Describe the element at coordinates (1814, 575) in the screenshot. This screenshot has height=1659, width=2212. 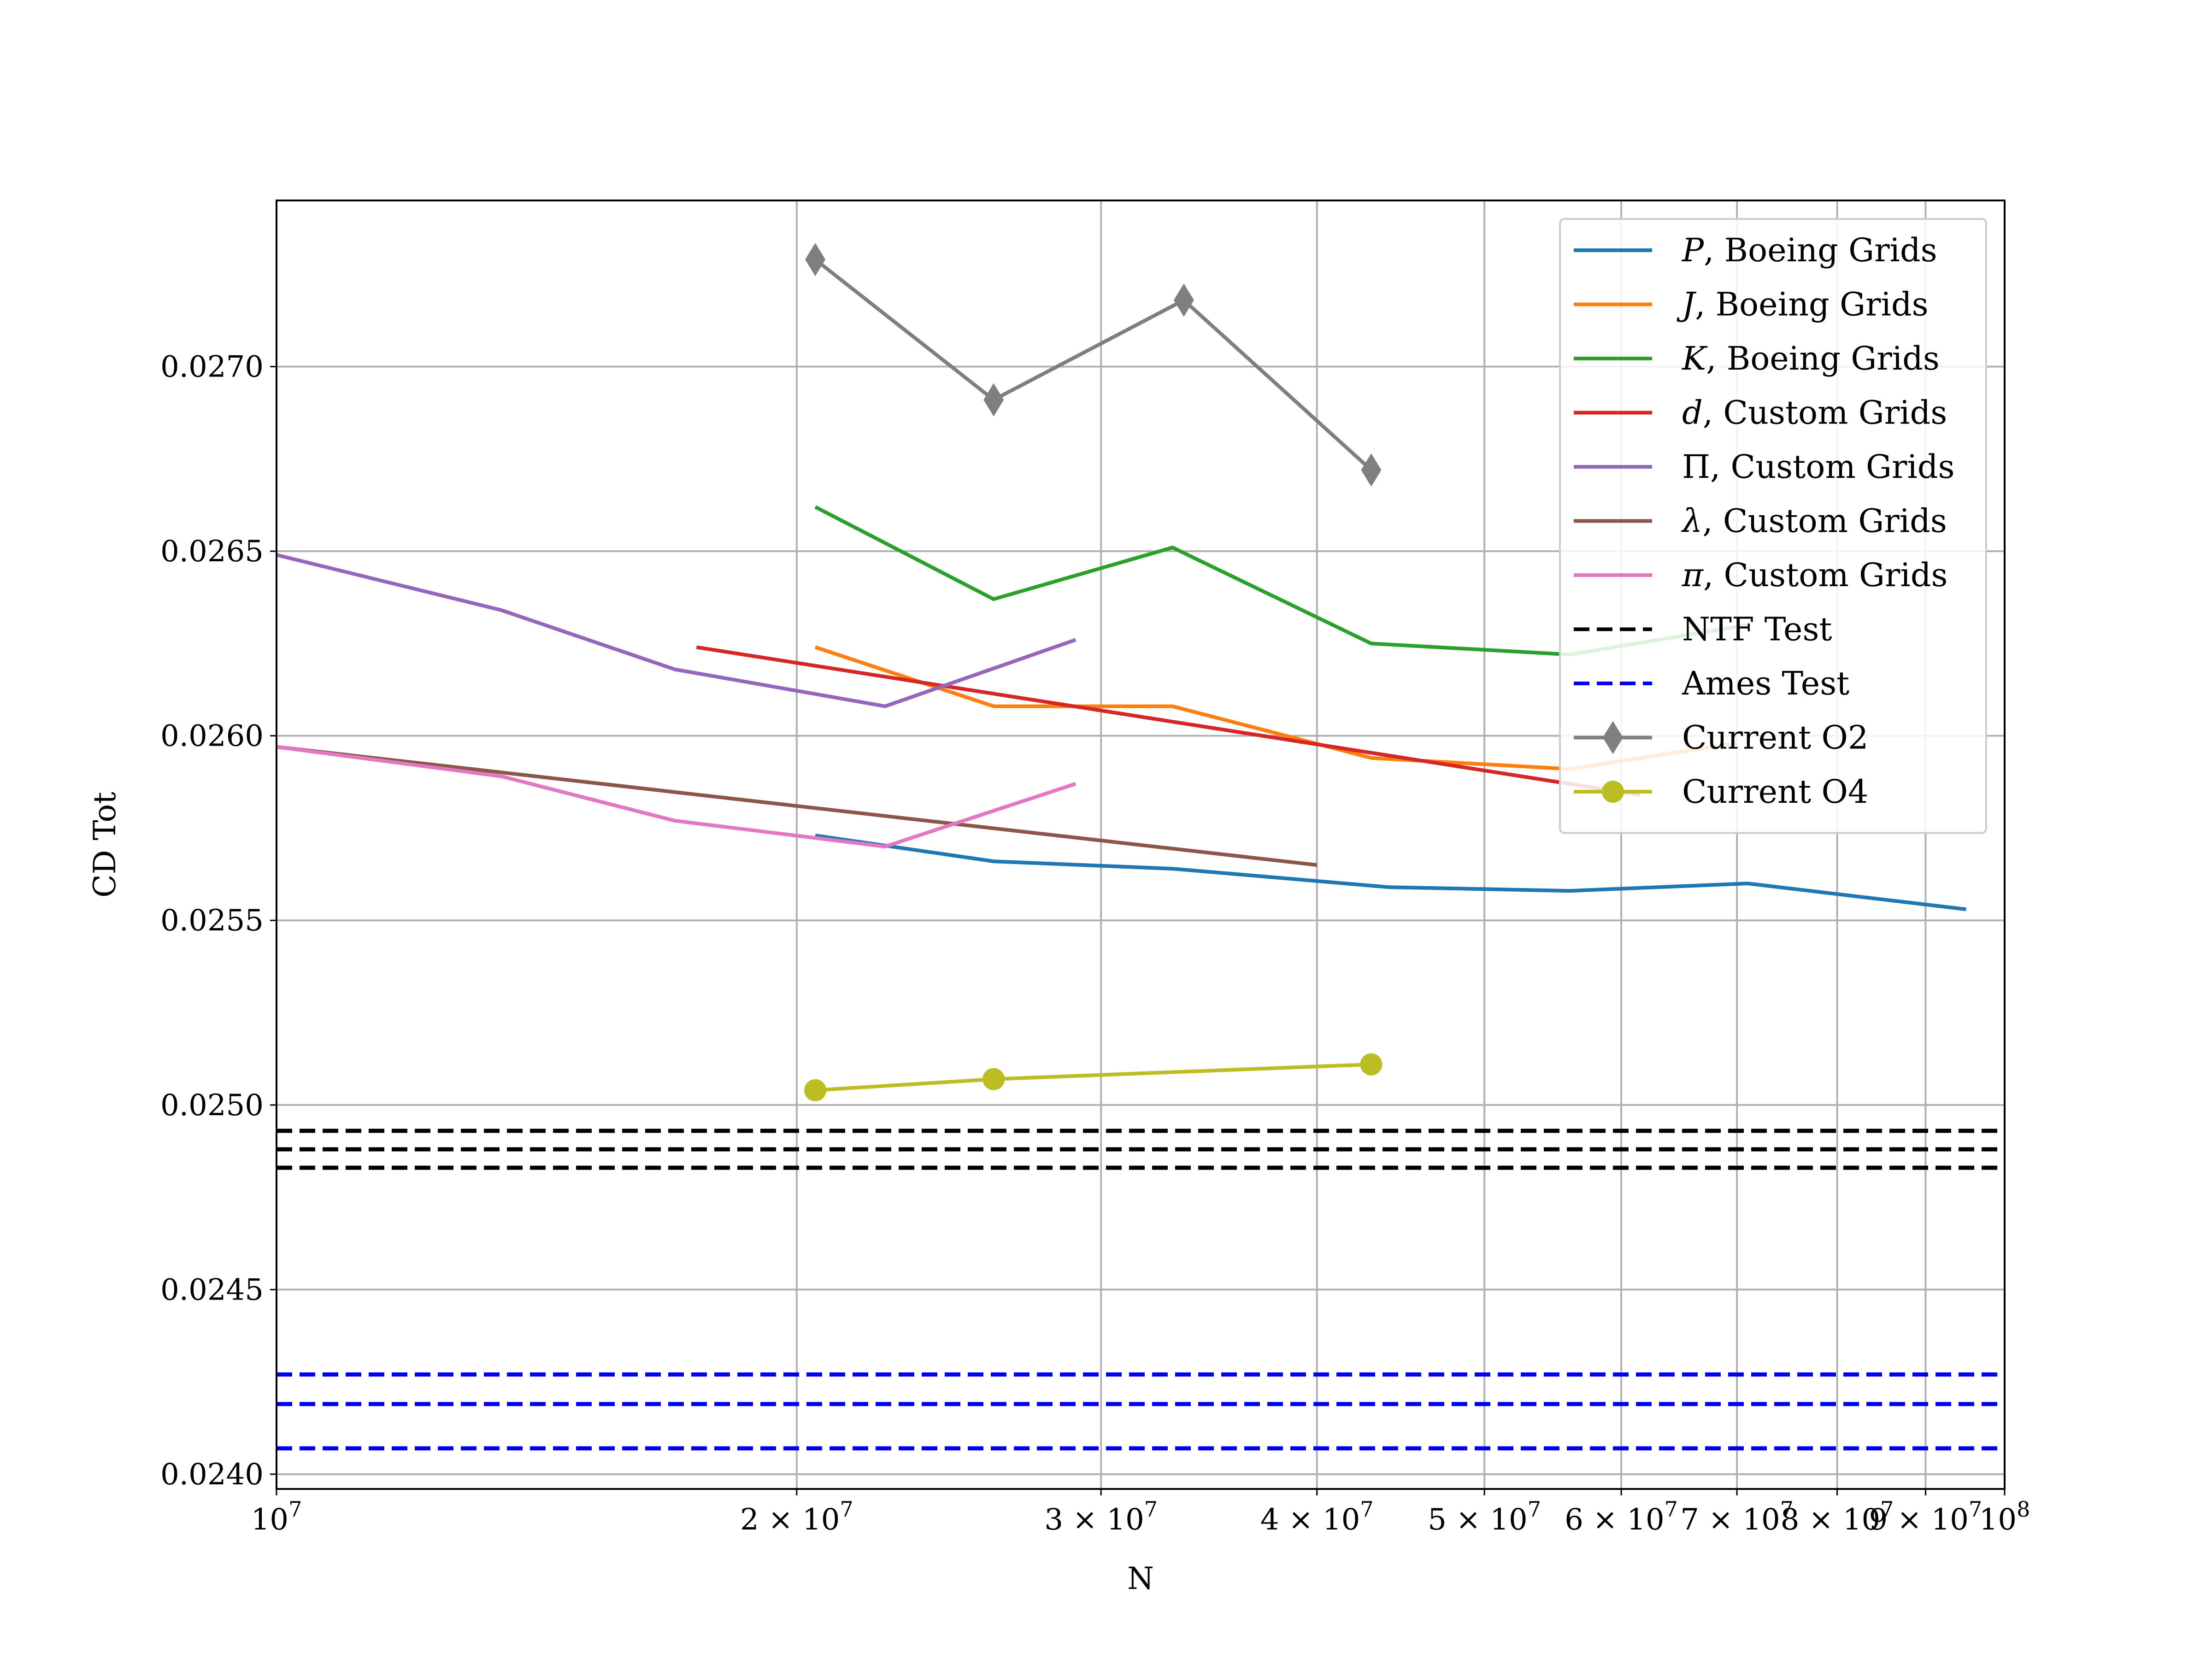
I see `legend-label: π, Custom Grids` at that location.